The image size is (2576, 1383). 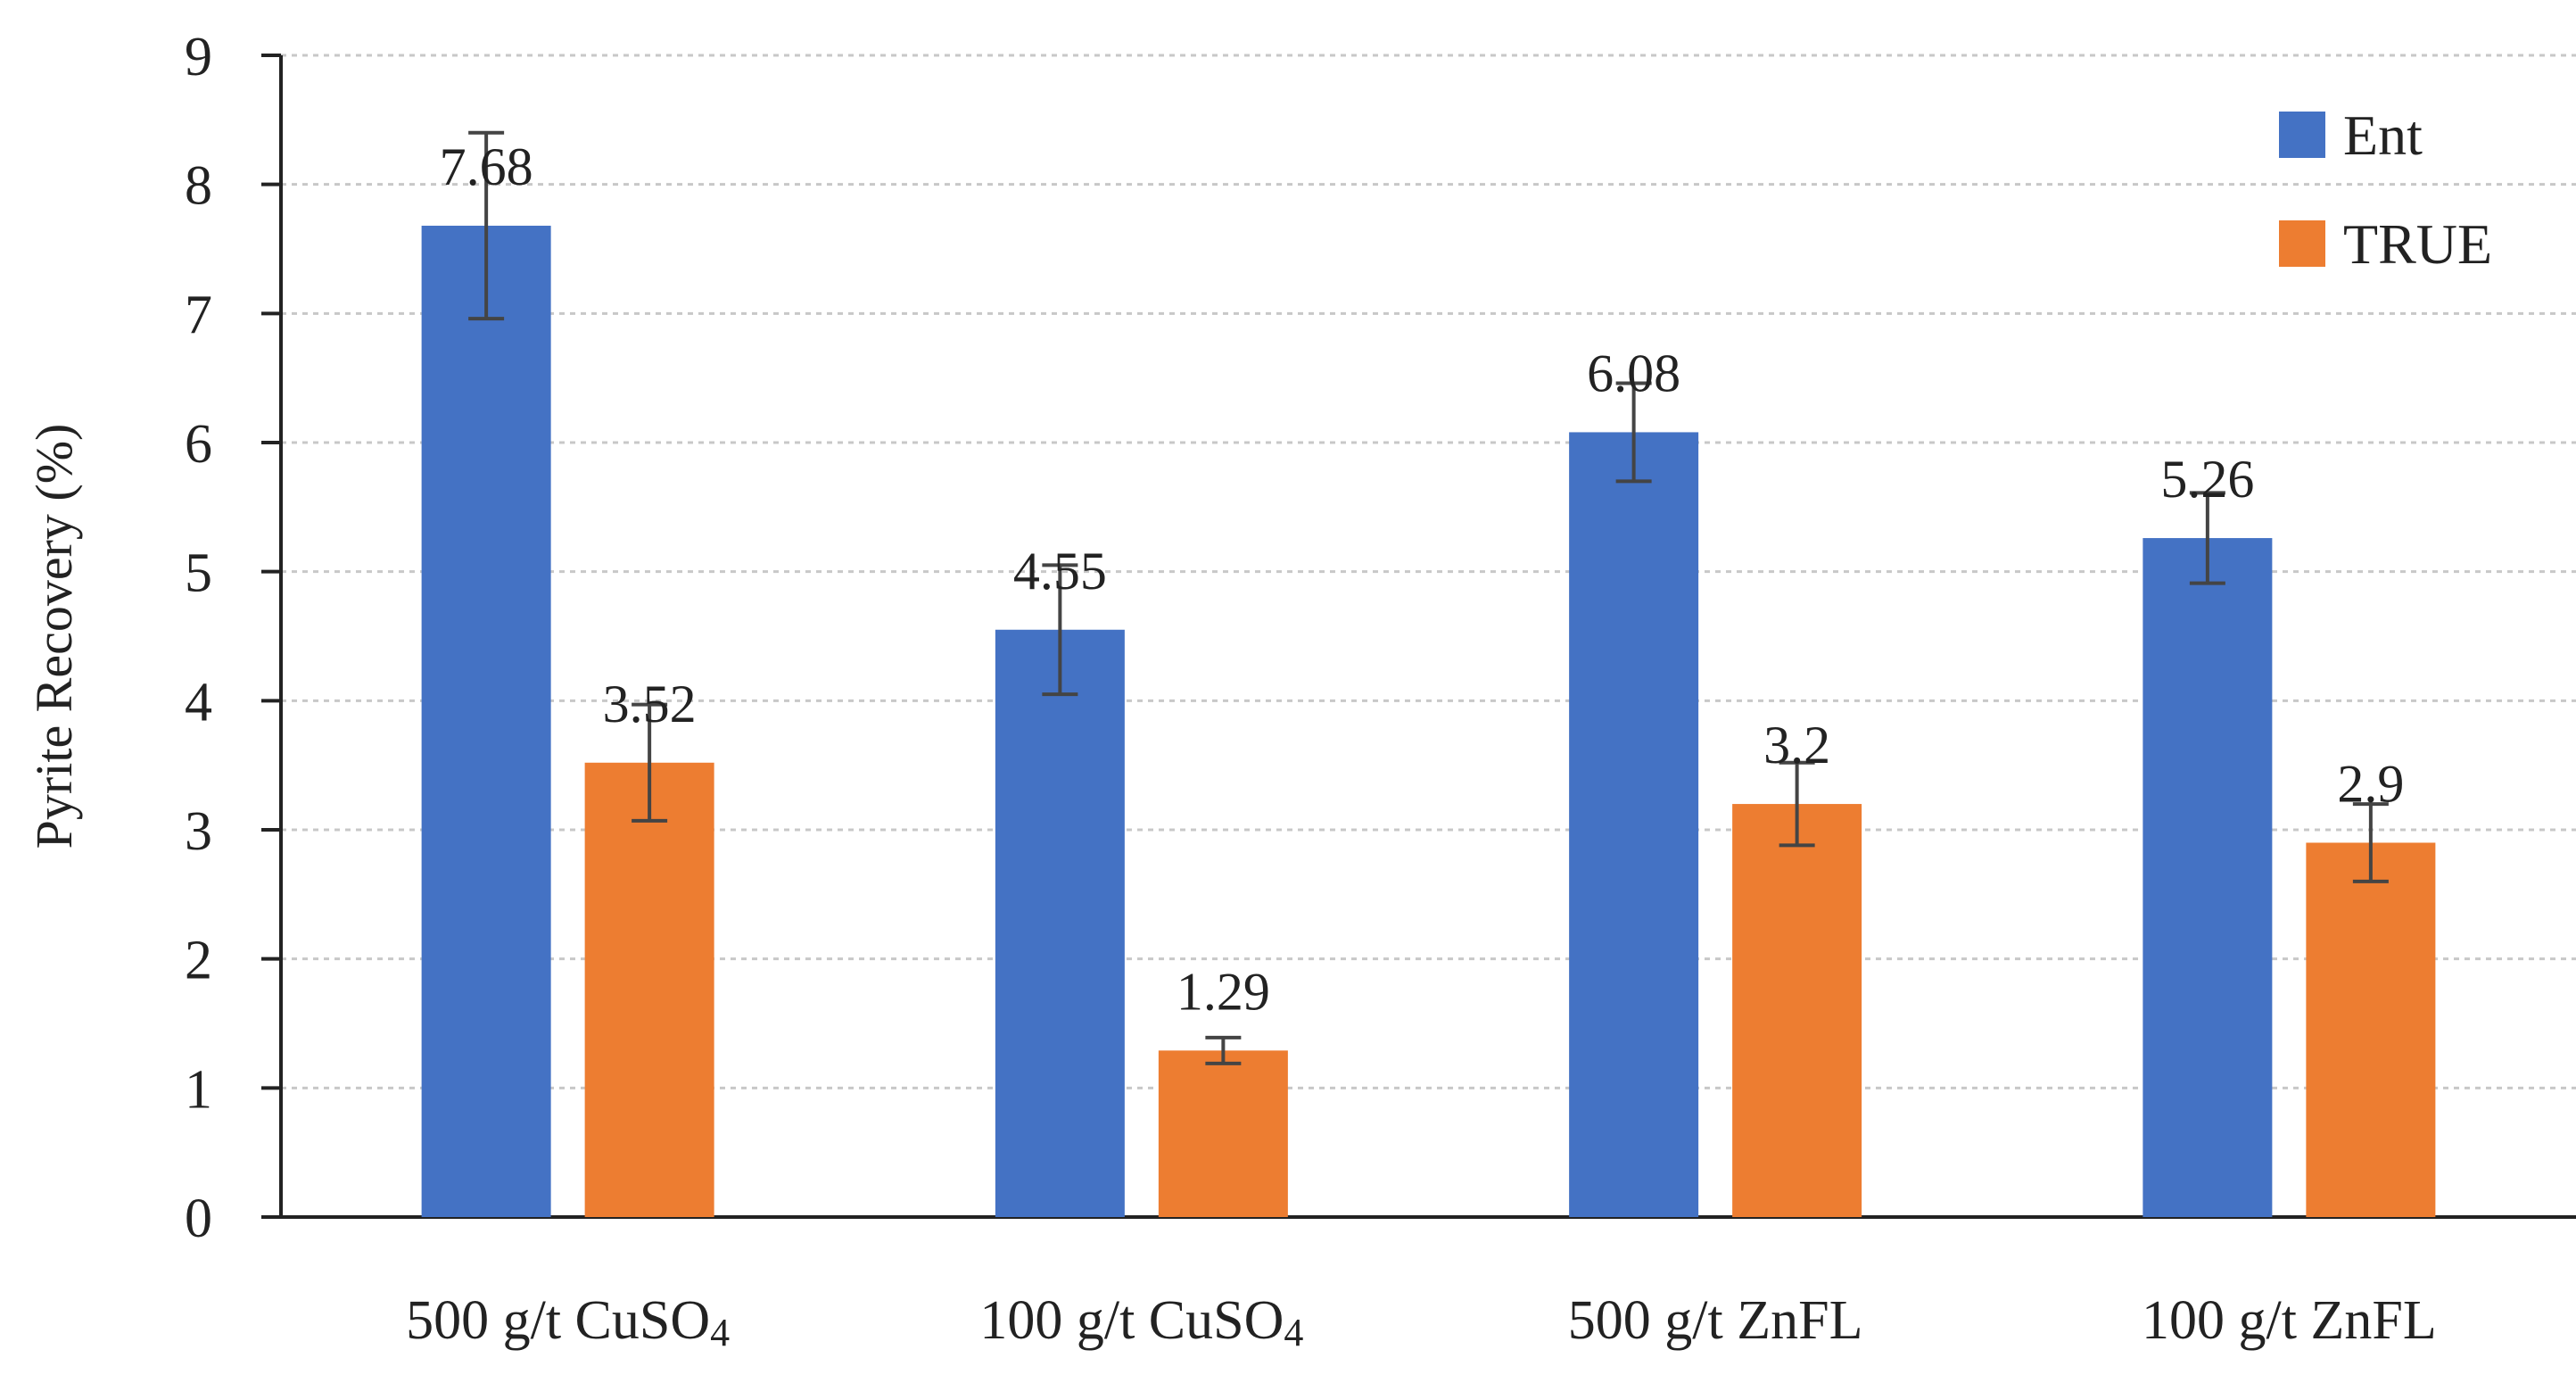 What do you see at coordinates (1797, 745) in the screenshot?
I see `data-label: 3.2` at bounding box center [1797, 745].